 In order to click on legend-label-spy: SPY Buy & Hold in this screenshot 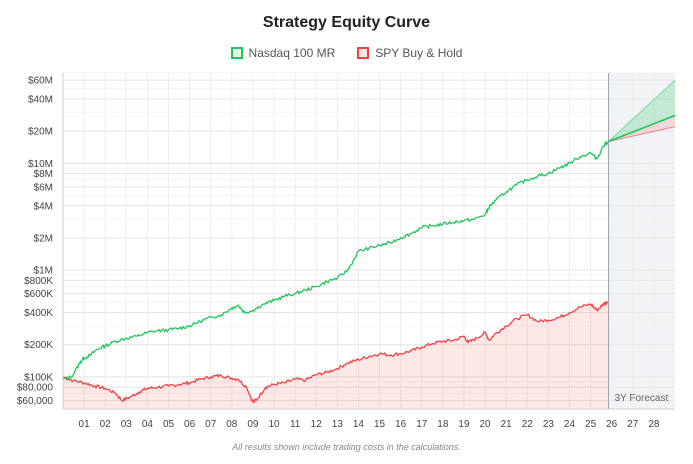, I will do `click(419, 53)`.